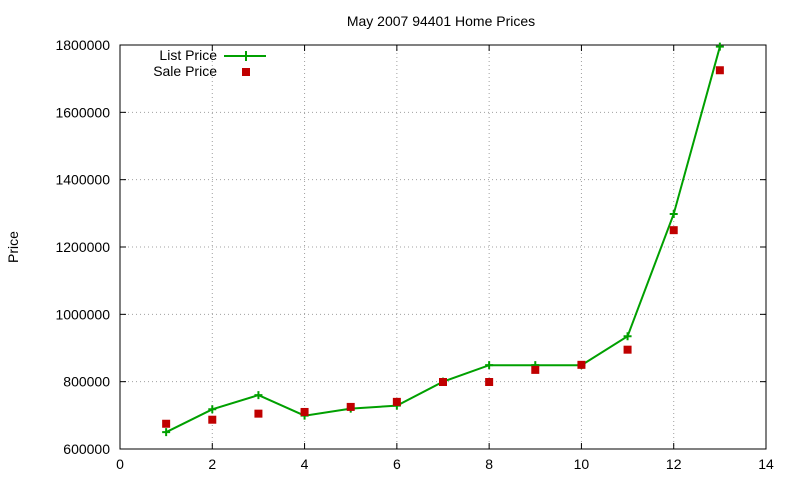 The height and width of the screenshot is (485, 800). What do you see at coordinates (766, 464) in the screenshot?
I see `x-tick-label: 14` at bounding box center [766, 464].